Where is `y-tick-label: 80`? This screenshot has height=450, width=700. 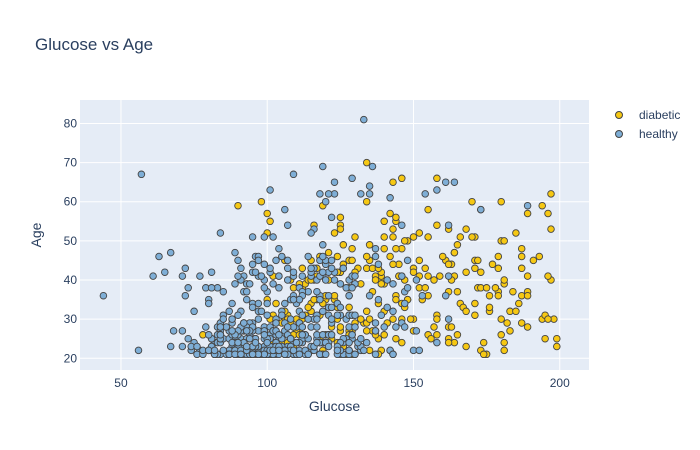
y-tick-label: 80 is located at coordinates (71, 123).